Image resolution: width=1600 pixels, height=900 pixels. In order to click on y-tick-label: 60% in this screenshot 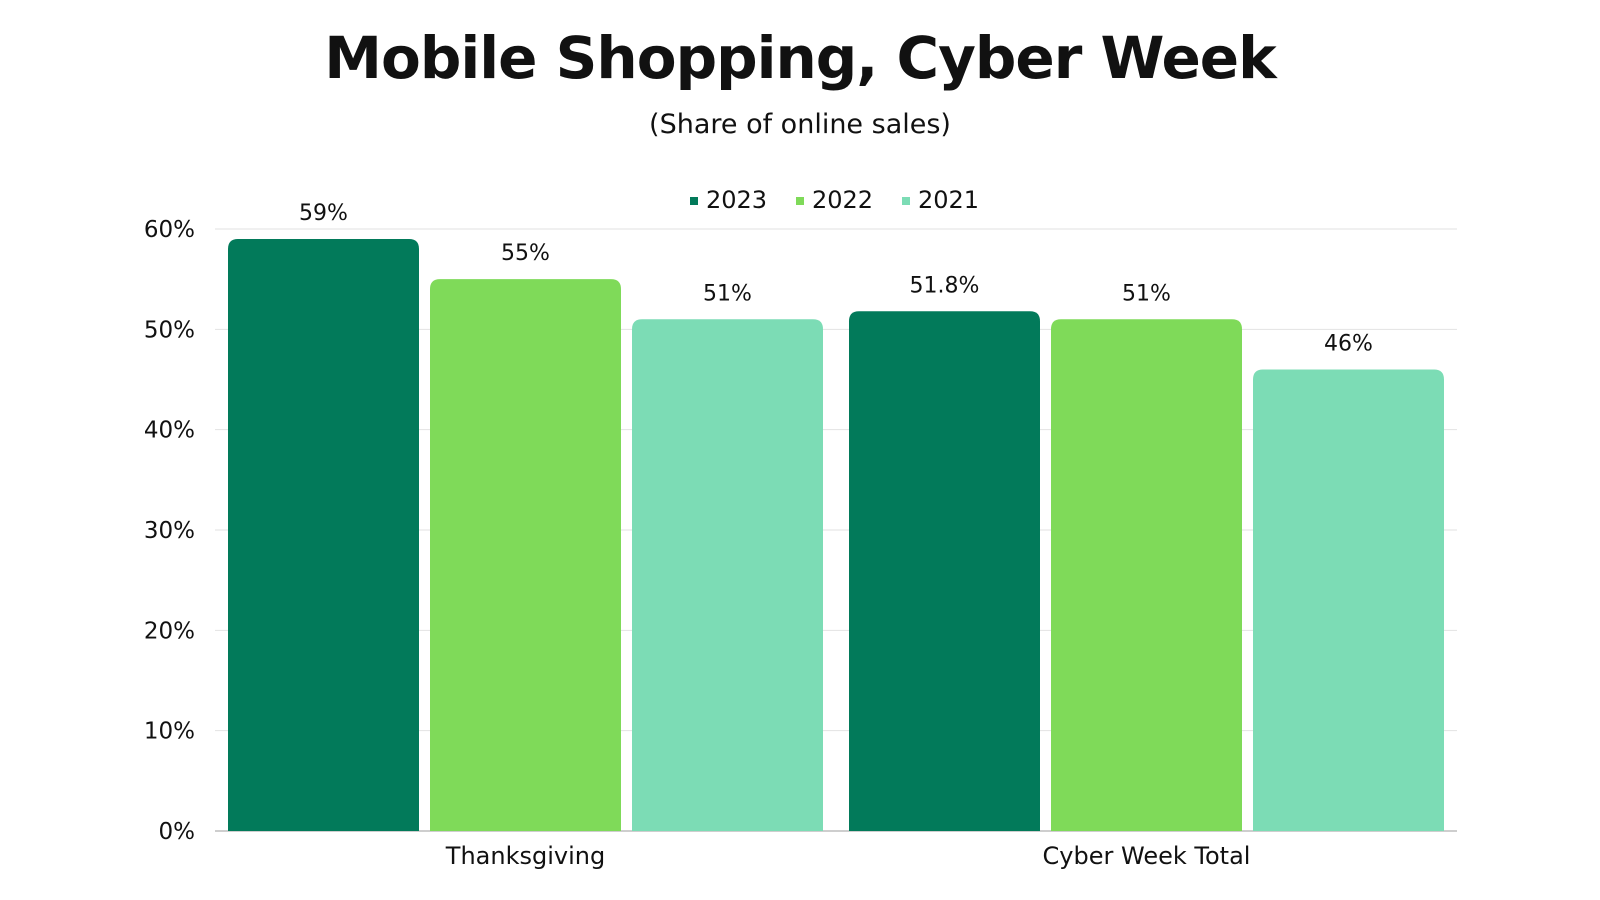, I will do `click(169, 230)`.